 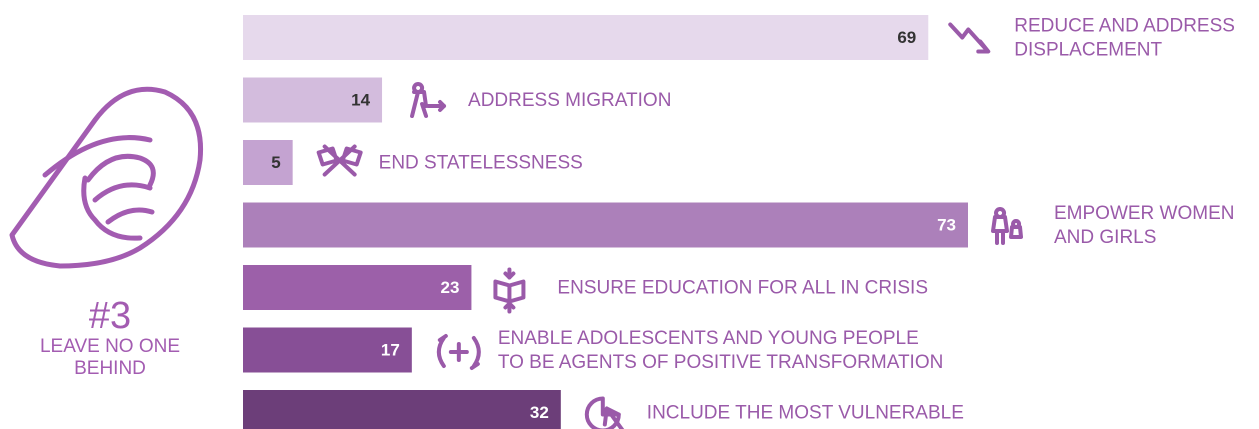 I want to click on value-label: 14, so click(x=360, y=99).